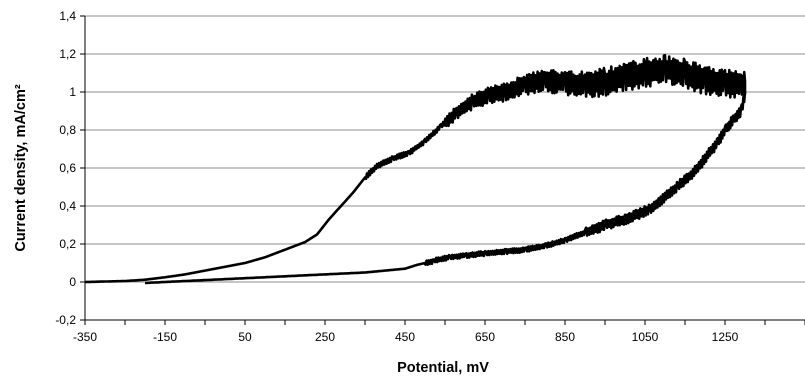  What do you see at coordinates (67, 54) in the screenshot?
I see `y-tick-label: 1,2` at bounding box center [67, 54].